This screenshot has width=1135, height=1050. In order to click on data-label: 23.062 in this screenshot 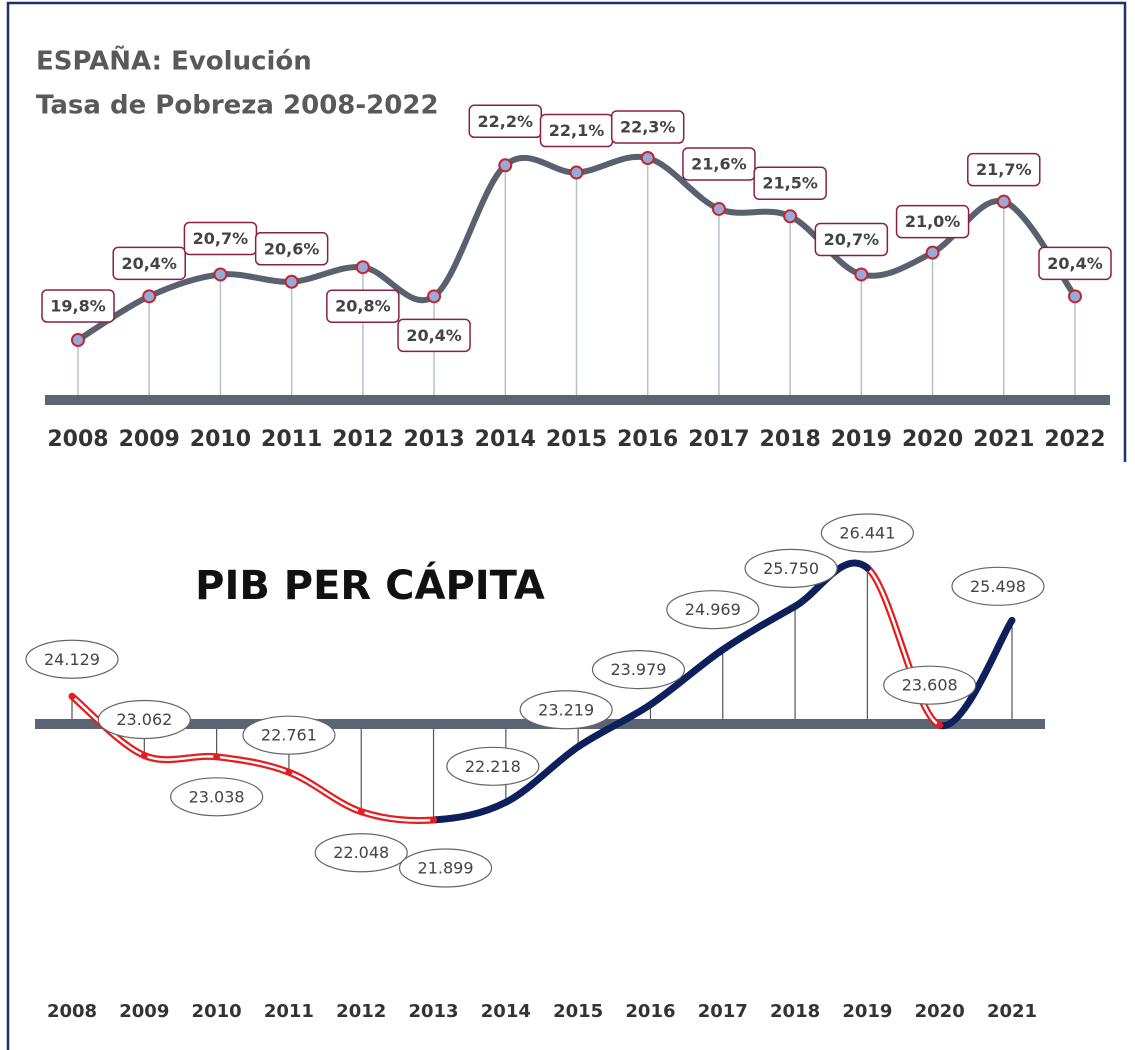, I will do `click(144, 719)`.